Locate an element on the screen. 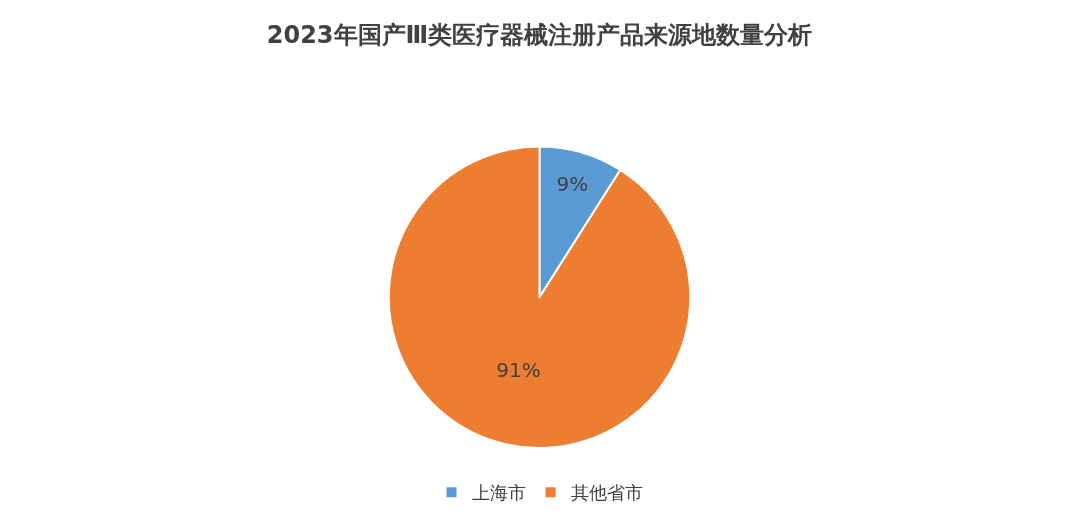 The width and height of the screenshot is (1079, 530). data-label: 9% is located at coordinates (572, 184).